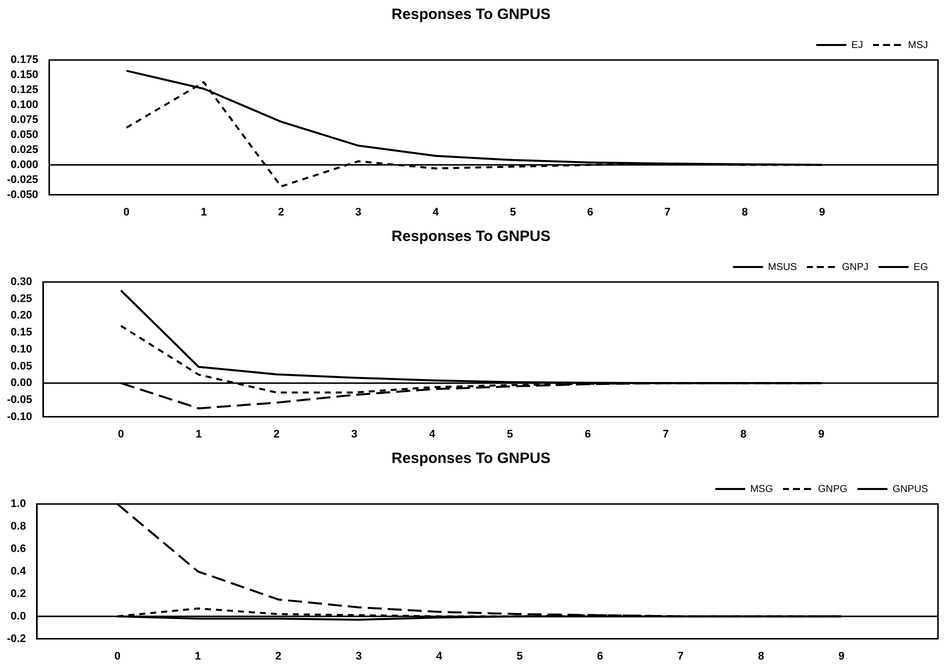 The width and height of the screenshot is (944, 667). Describe the element at coordinates (855, 267) in the screenshot. I see `legend-label: GNPJ` at that location.